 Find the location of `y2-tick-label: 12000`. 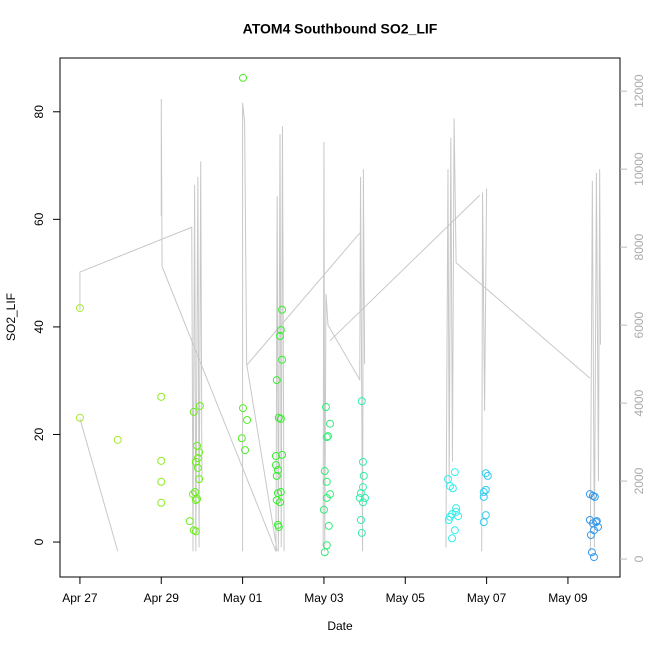

y2-tick-label: 12000 is located at coordinates (639, 91).